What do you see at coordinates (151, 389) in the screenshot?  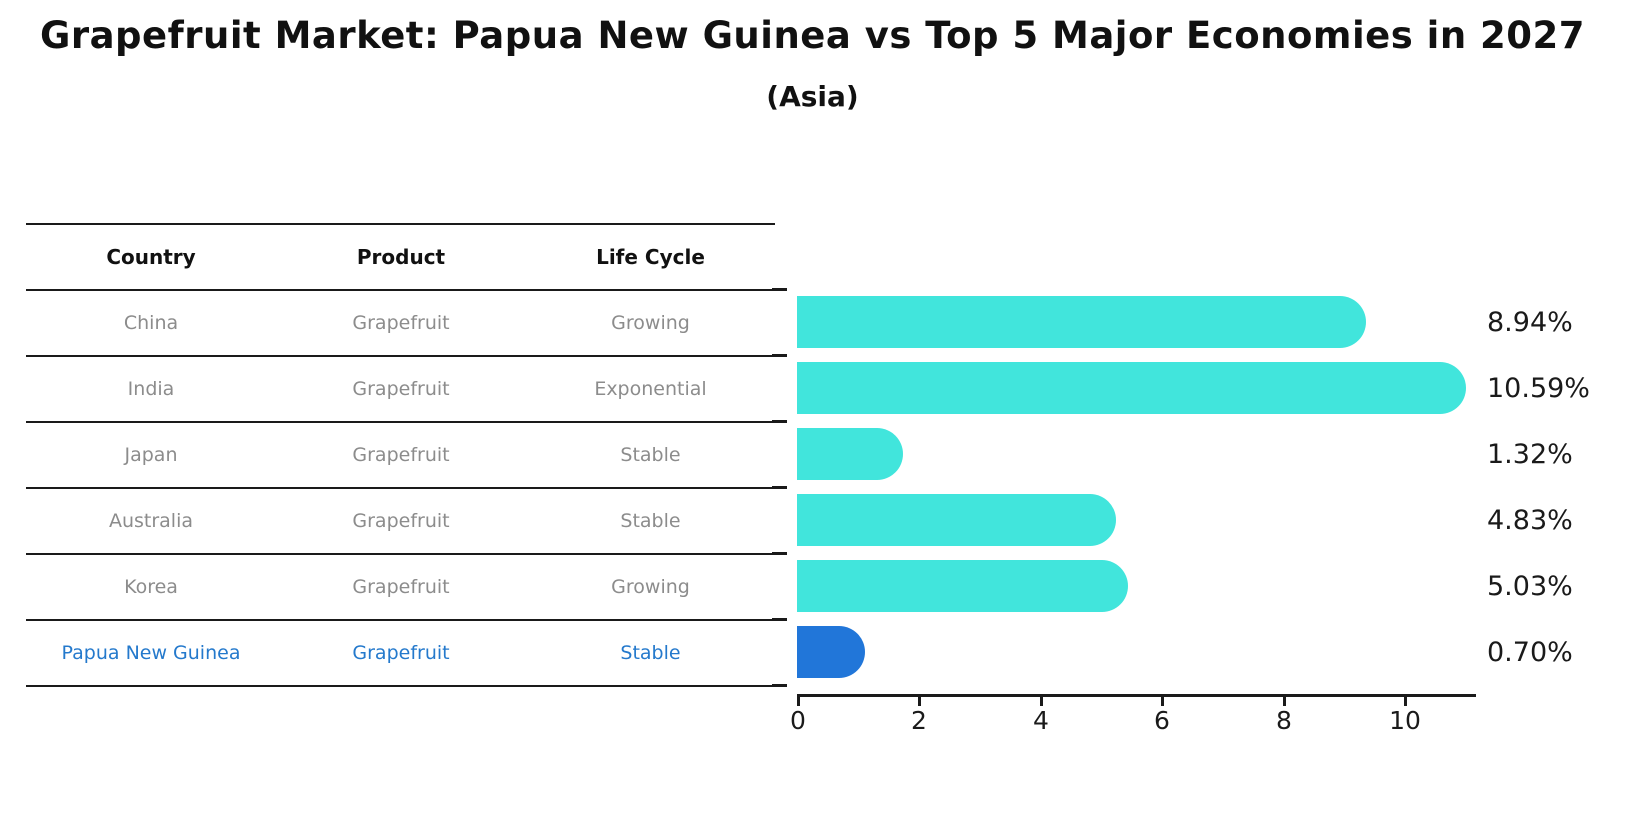 I see `cell-country: India` at bounding box center [151, 389].